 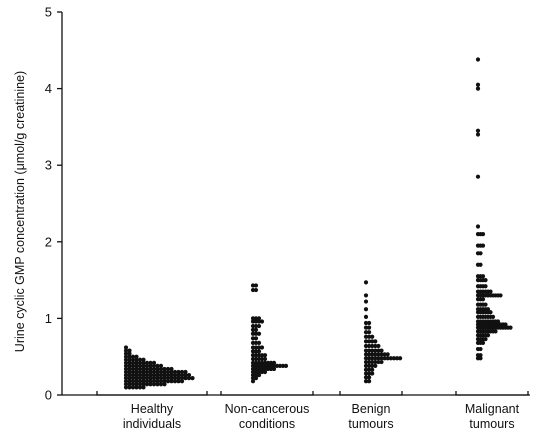 I want to click on category-label-line2: tumours, so click(x=491, y=424).